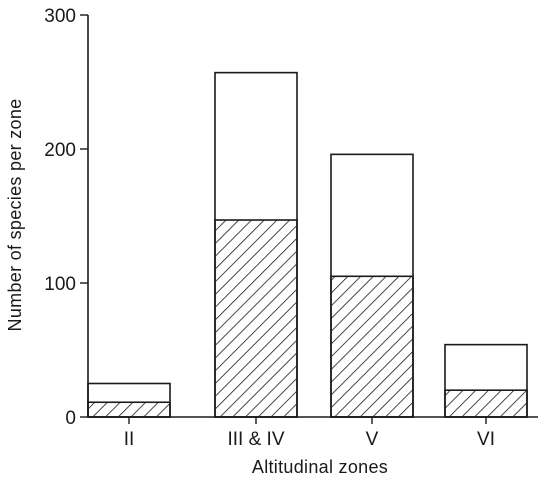  Describe the element at coordinates (129, 439) in the screenshot. I see `x-tick-label: II` at that location.